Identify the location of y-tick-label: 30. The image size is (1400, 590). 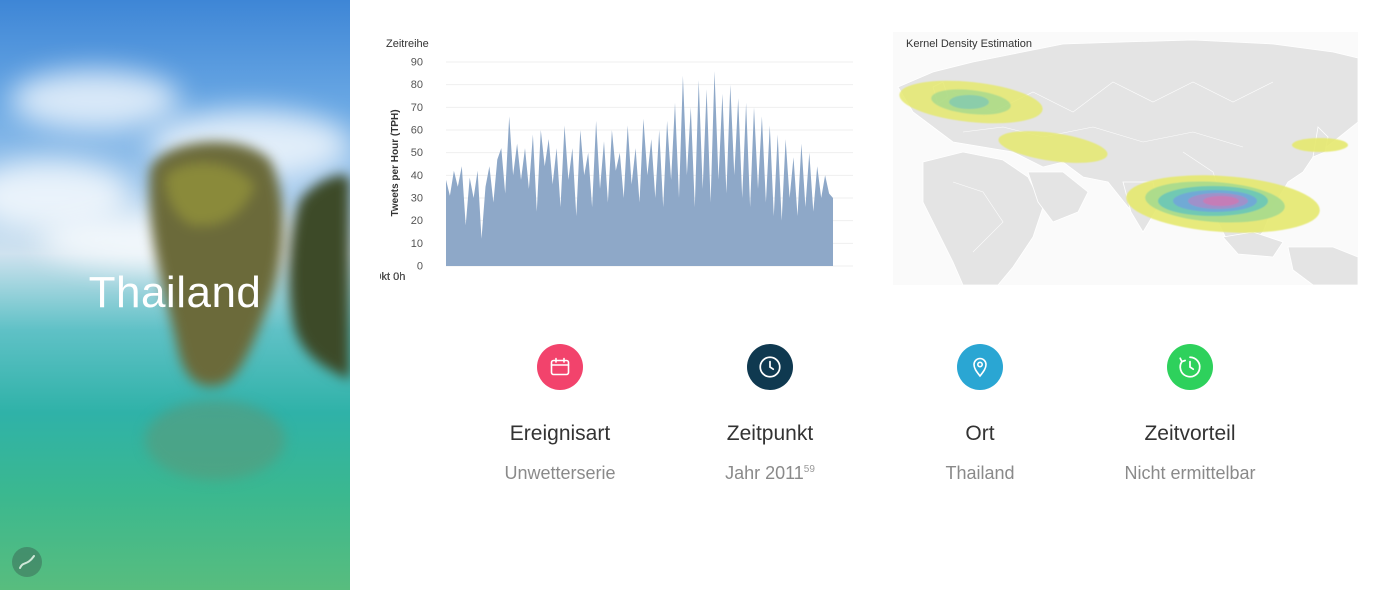
(417, 199).